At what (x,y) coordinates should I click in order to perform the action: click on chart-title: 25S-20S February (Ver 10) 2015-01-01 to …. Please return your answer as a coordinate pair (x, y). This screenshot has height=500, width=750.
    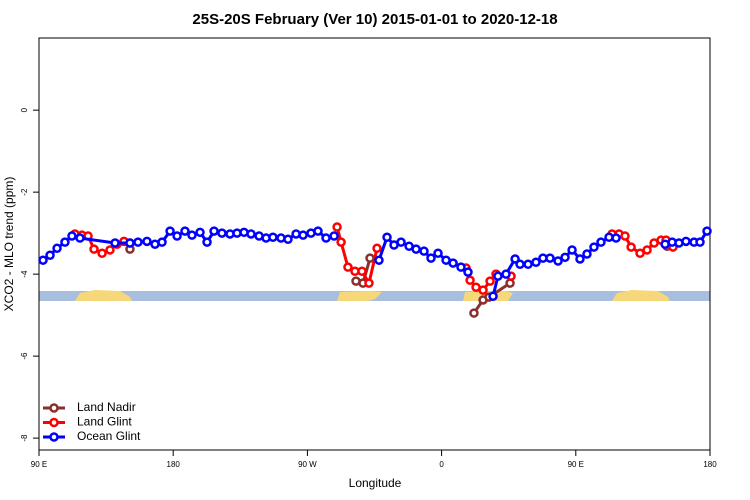
    Looking at the image, I should click on (374, 19).